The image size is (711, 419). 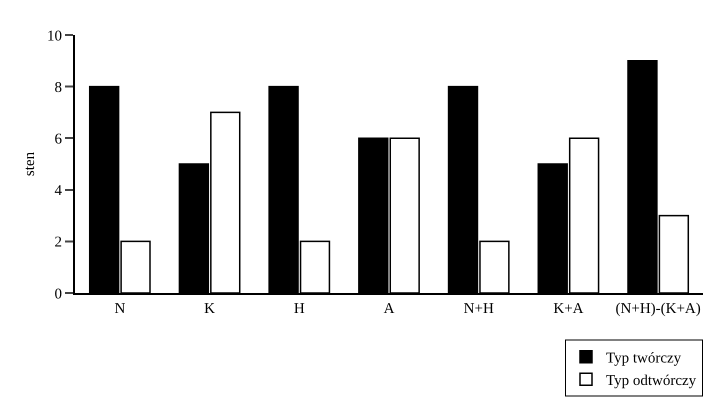 What do you see at coordinates (299, 309) in the screenshot?
I see `x-tick-label: H` at bounding box center [299, 309].